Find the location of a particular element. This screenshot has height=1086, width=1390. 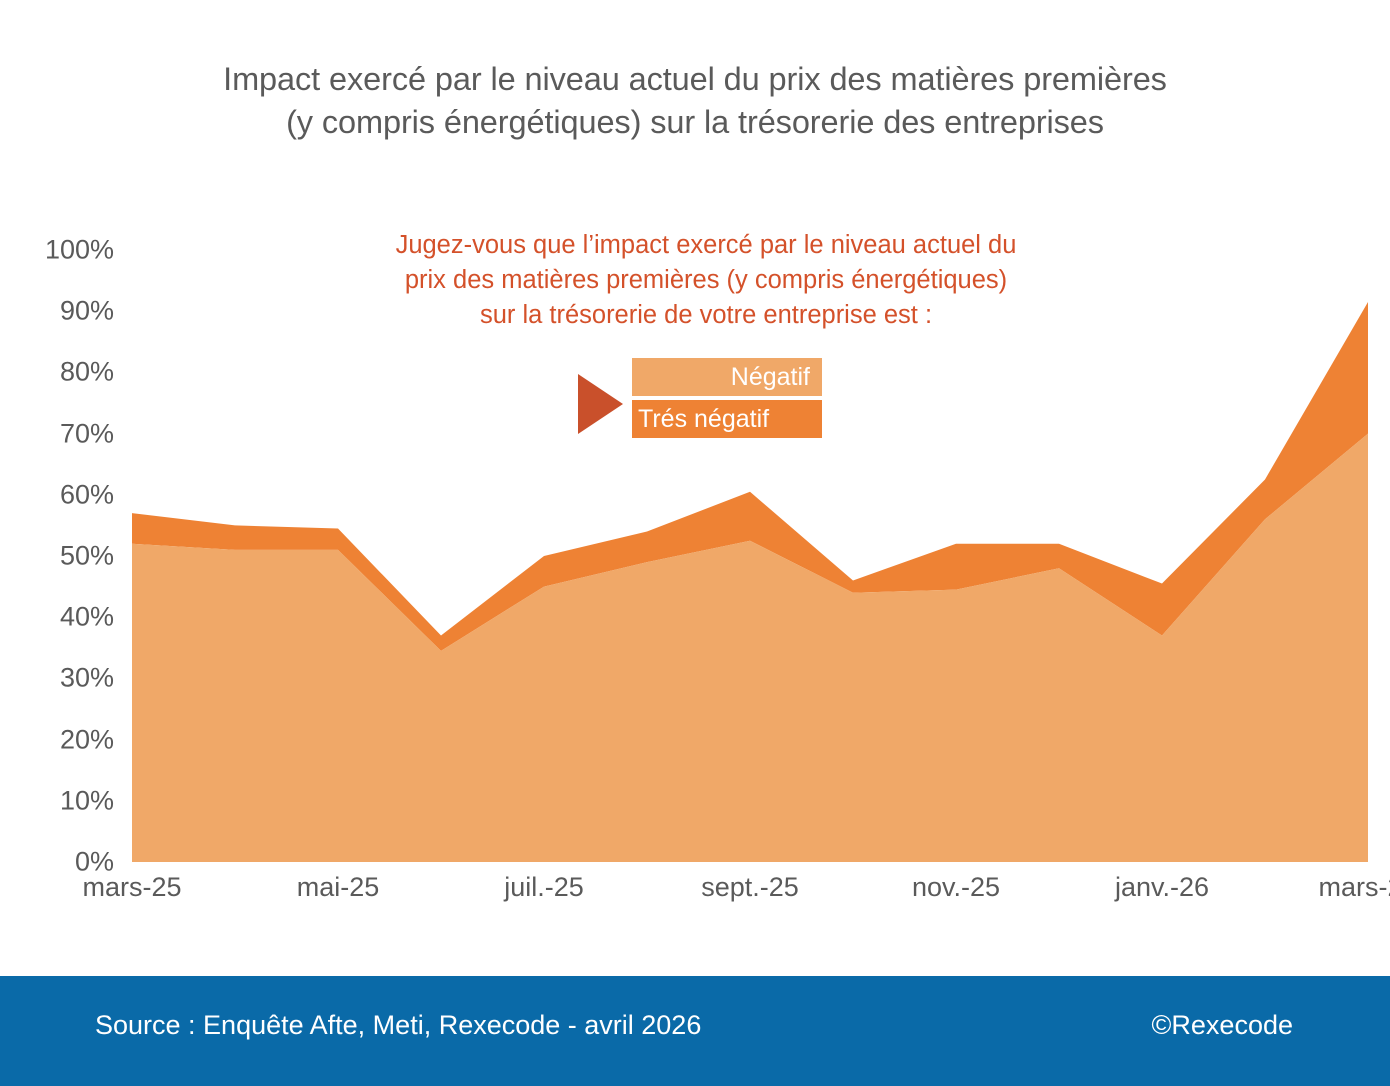

x-axis-tick-label: nov.-25 is located at coordinates (956, 887).